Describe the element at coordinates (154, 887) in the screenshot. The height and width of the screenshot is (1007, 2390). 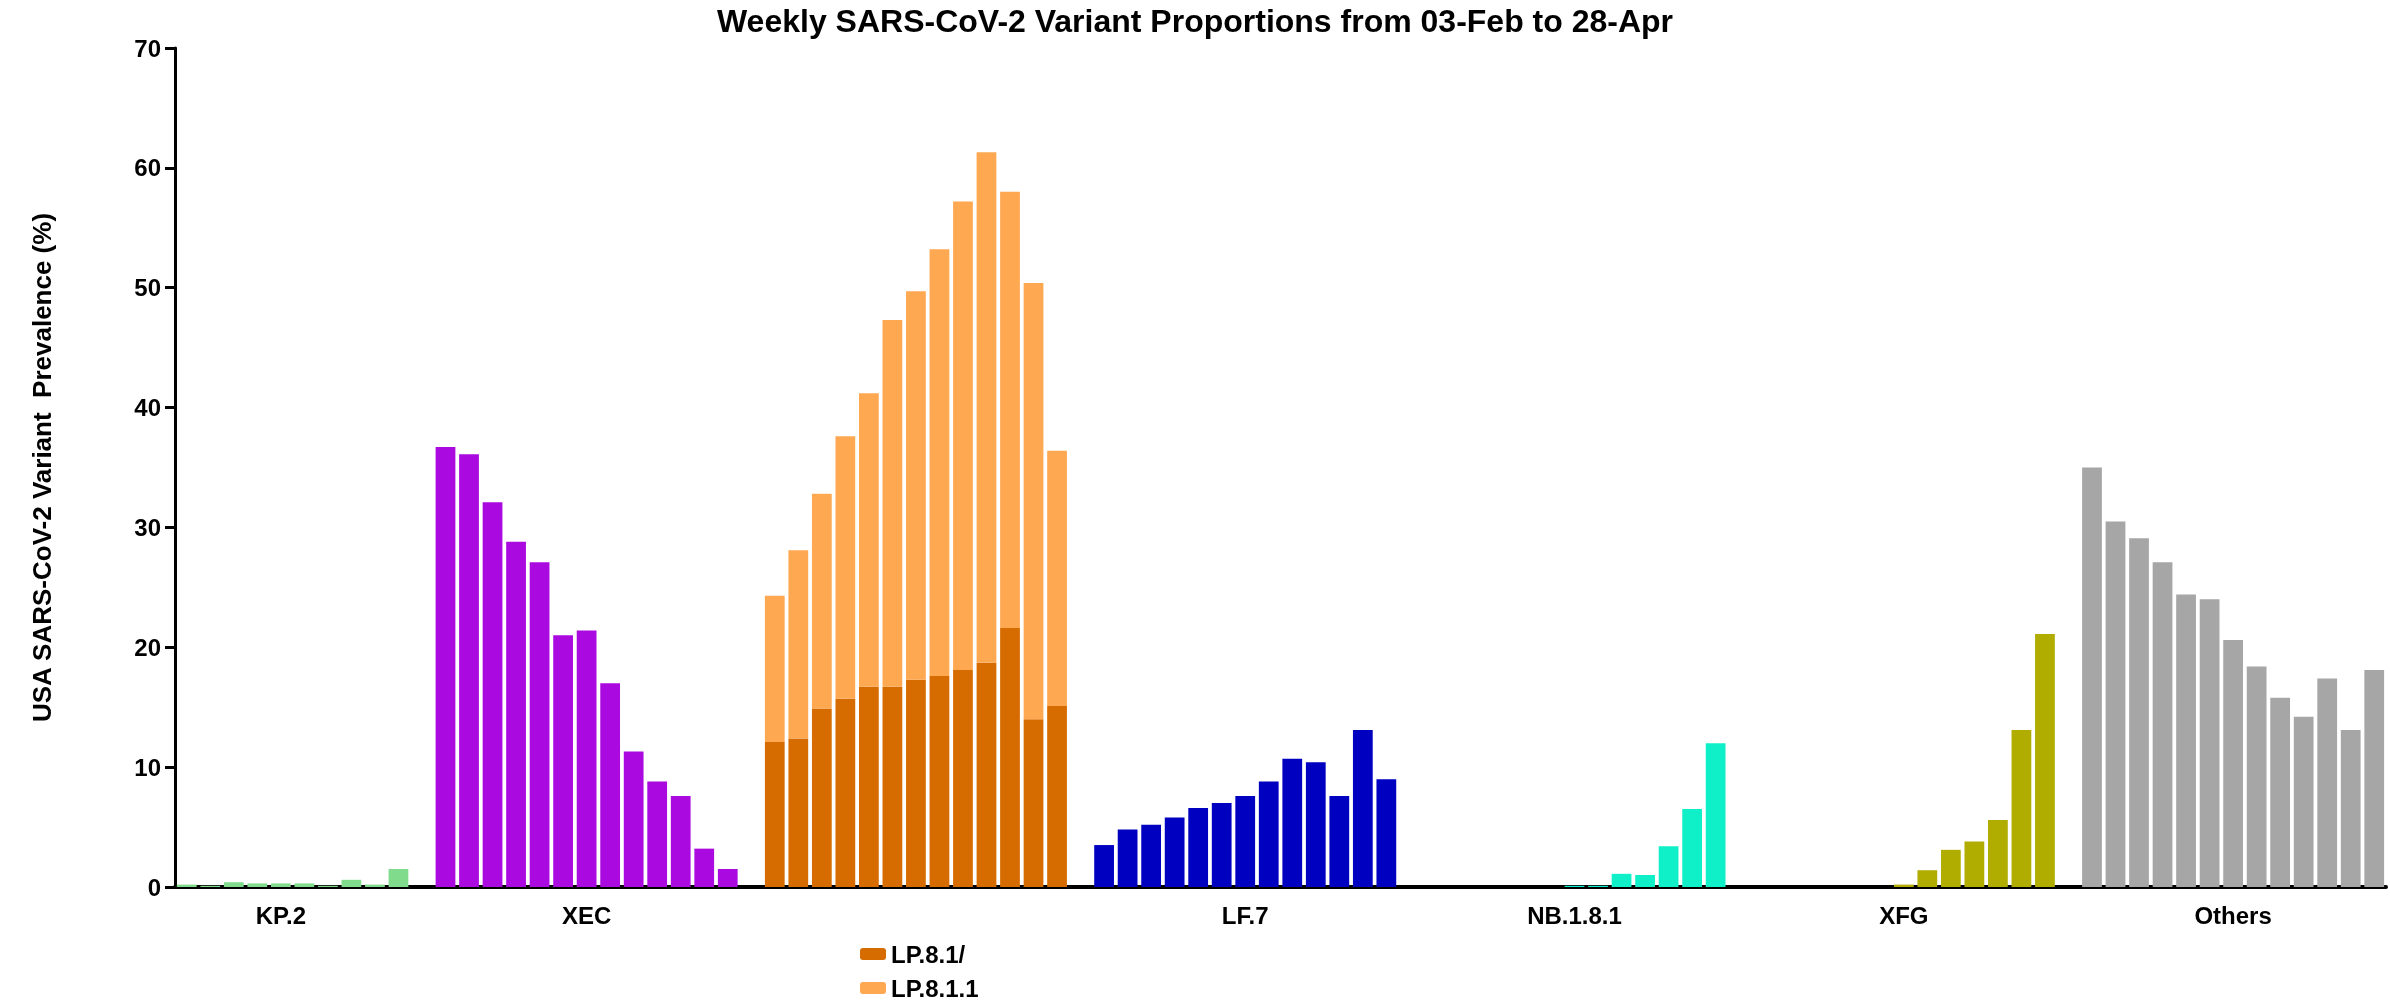
I see `y-tick-label: 0` at that location.